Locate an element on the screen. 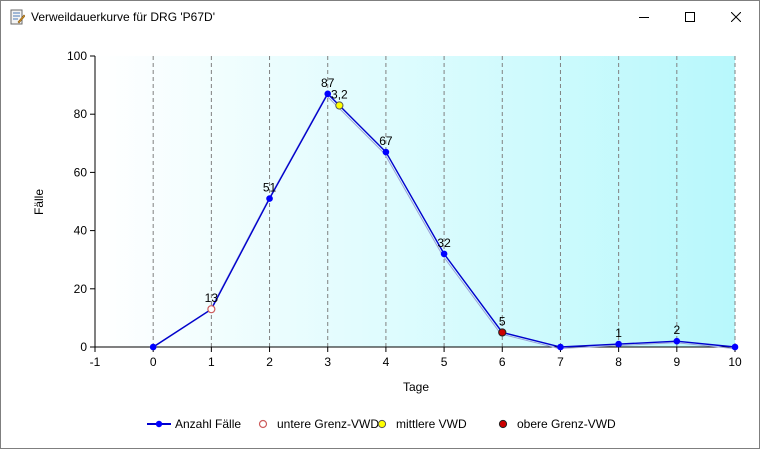 Image resolution: width=760 pixels, height=449 pixels. chart-document-icon is located at coordinates (17, 17).